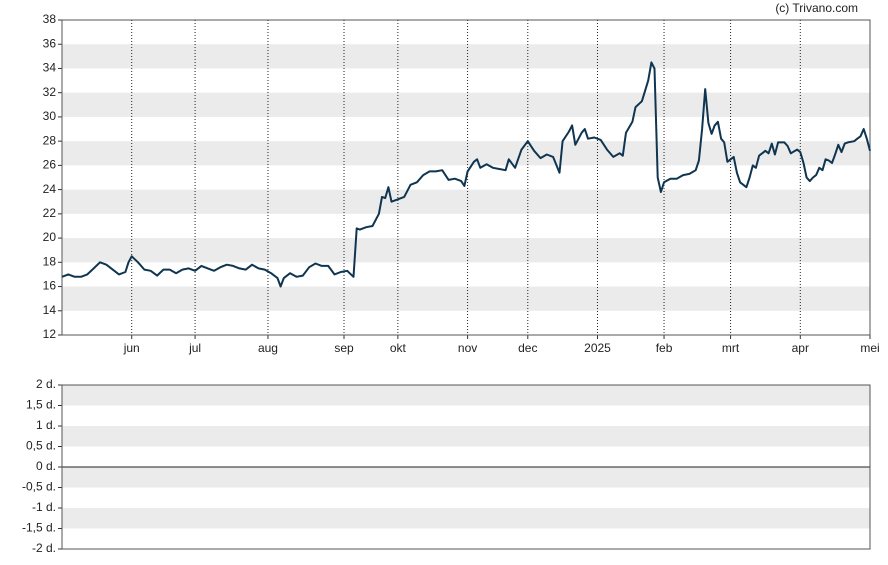  What do you see at coordinates (50, 68) in the screenshot?
I see `y-tick-label: 34` at bounding box center [50, 68].